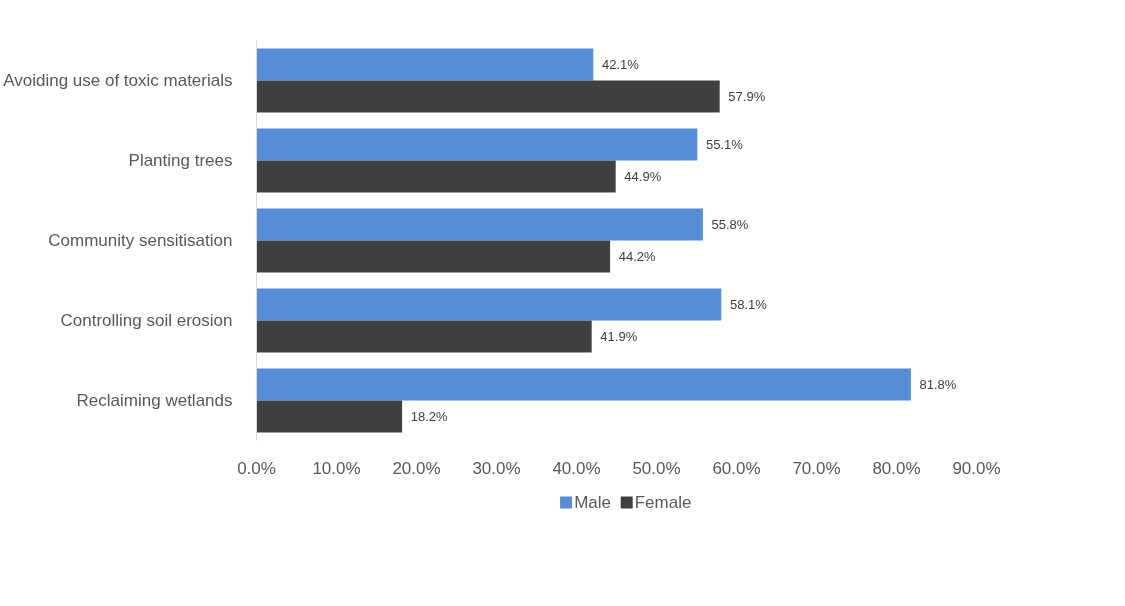 The height and width of the screenshot is (606, 1125). What do you see at coordinates (118, 80) in the screenshot?
I see `y-tick-label: Avoiding use of toxic materials` at bounding box center [118, 80].